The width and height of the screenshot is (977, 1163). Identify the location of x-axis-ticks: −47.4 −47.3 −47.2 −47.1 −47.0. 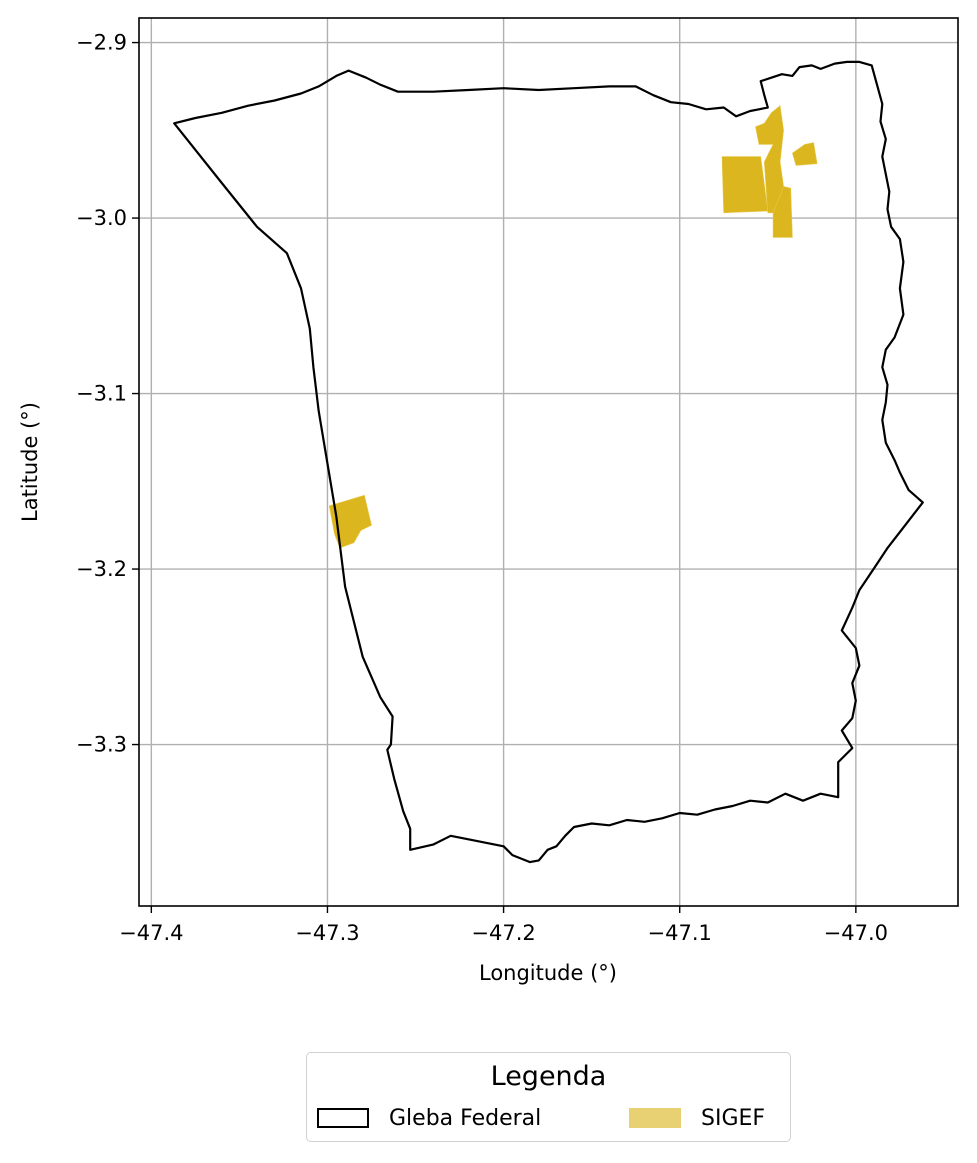
(503, 925).